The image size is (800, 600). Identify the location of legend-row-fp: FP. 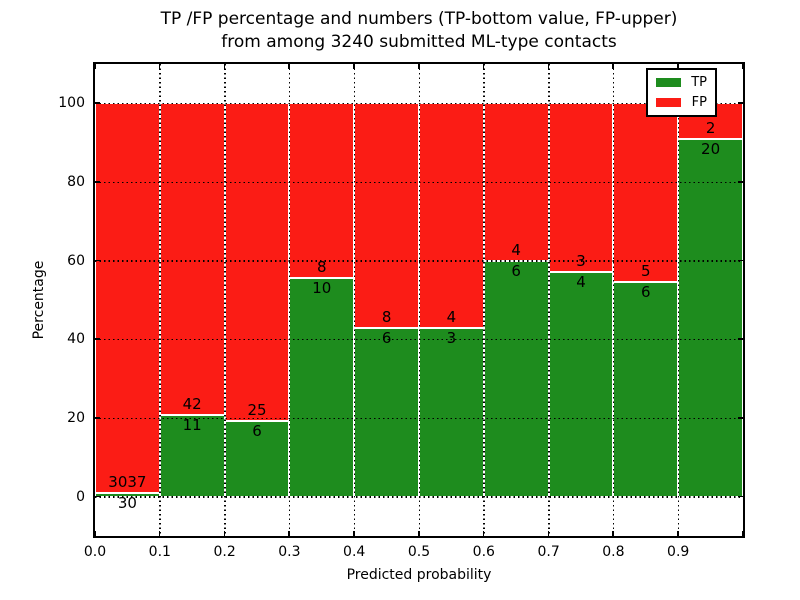
(681, 102).